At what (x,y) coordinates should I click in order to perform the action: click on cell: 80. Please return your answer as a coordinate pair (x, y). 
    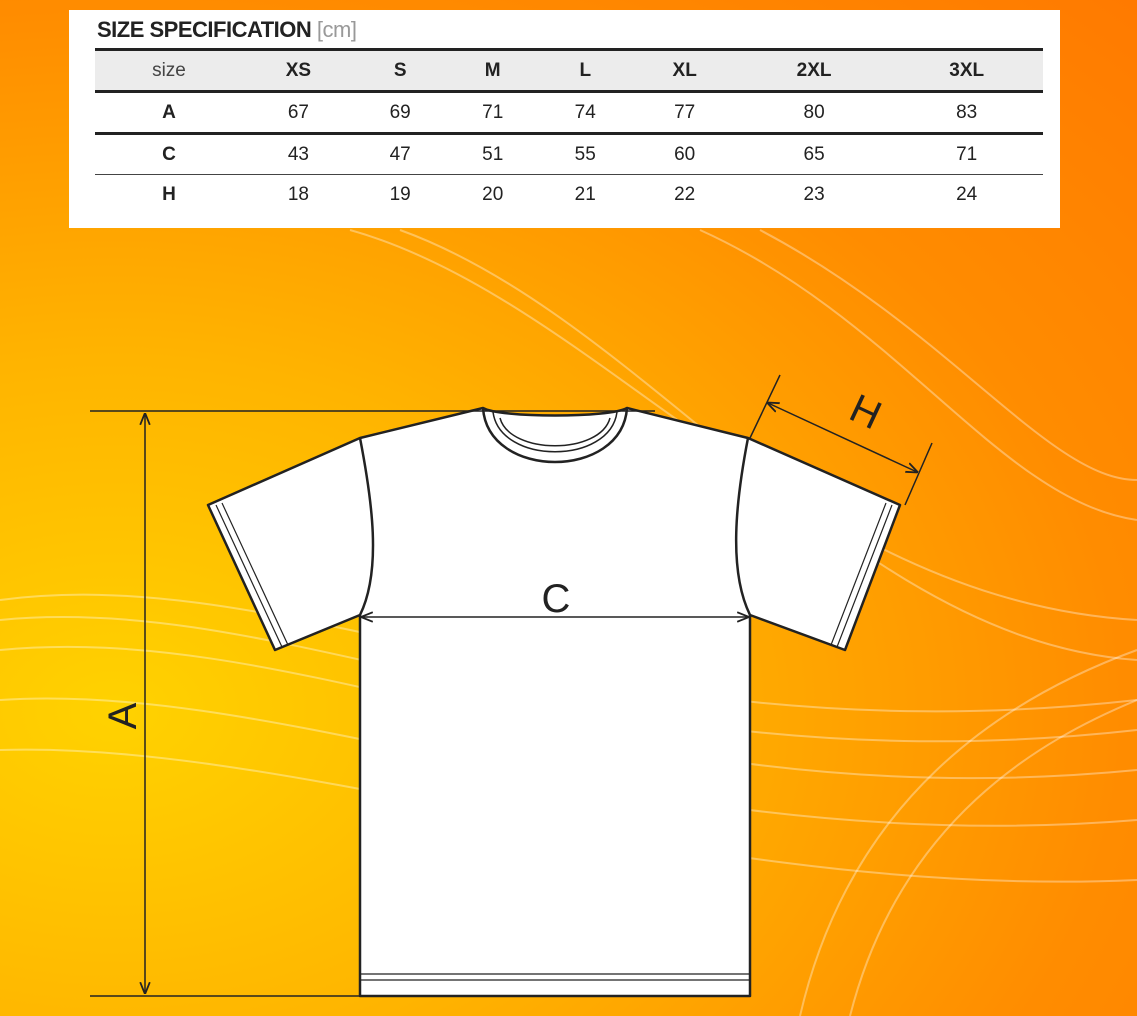
    Looking at the image, I should click on (814, 112).